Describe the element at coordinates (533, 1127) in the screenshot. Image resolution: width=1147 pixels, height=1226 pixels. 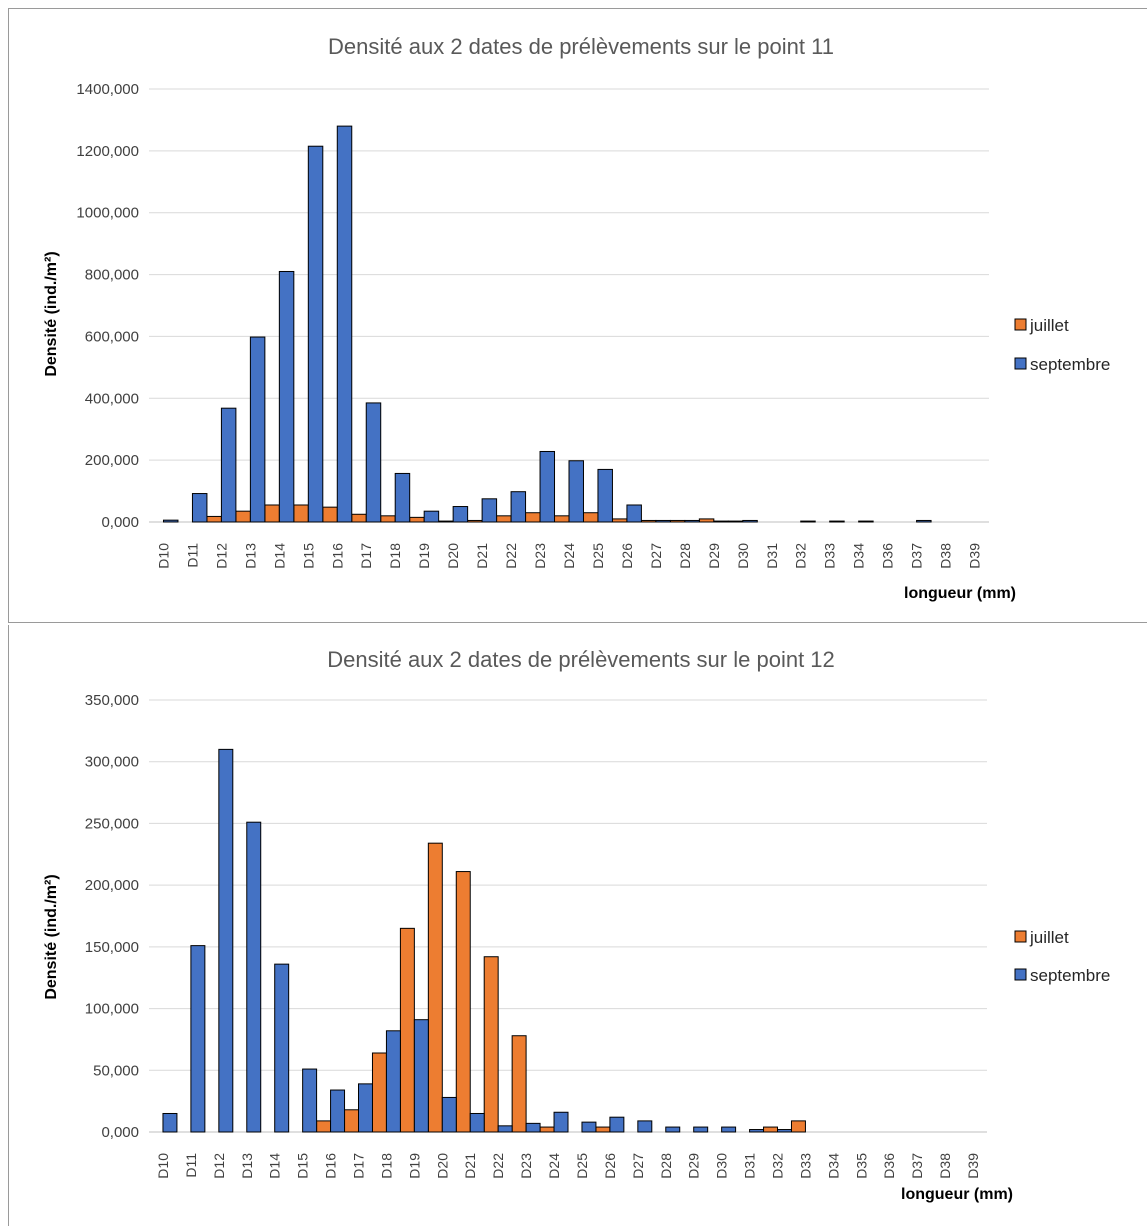
I see `bar-septembre-D23` at that location.